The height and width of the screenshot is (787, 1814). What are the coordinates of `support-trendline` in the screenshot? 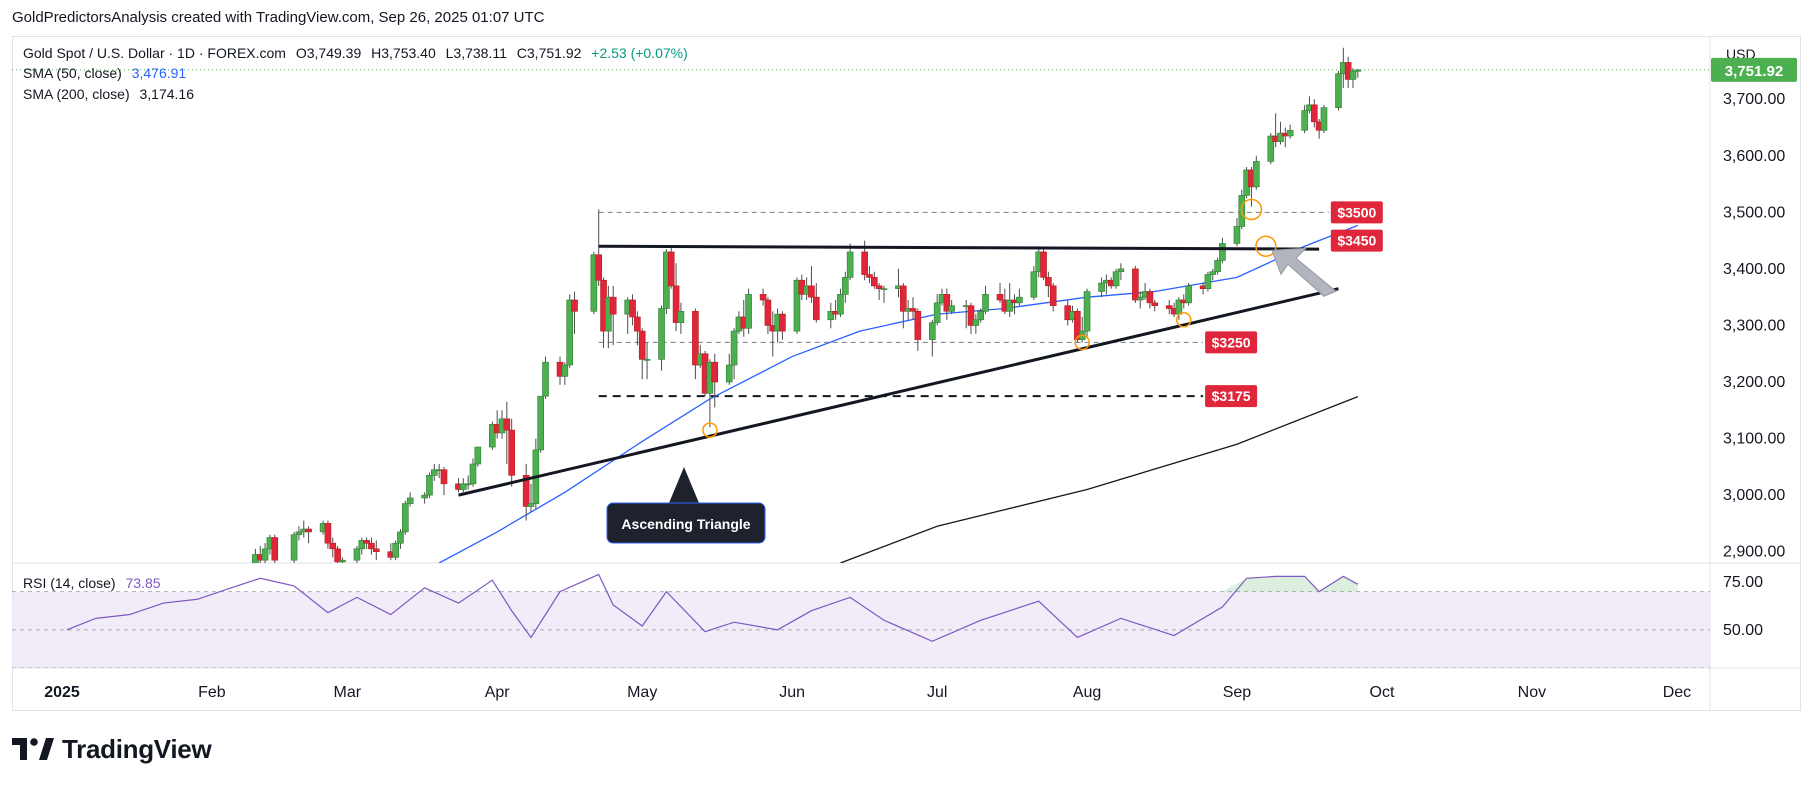 It's located at (898, 392).